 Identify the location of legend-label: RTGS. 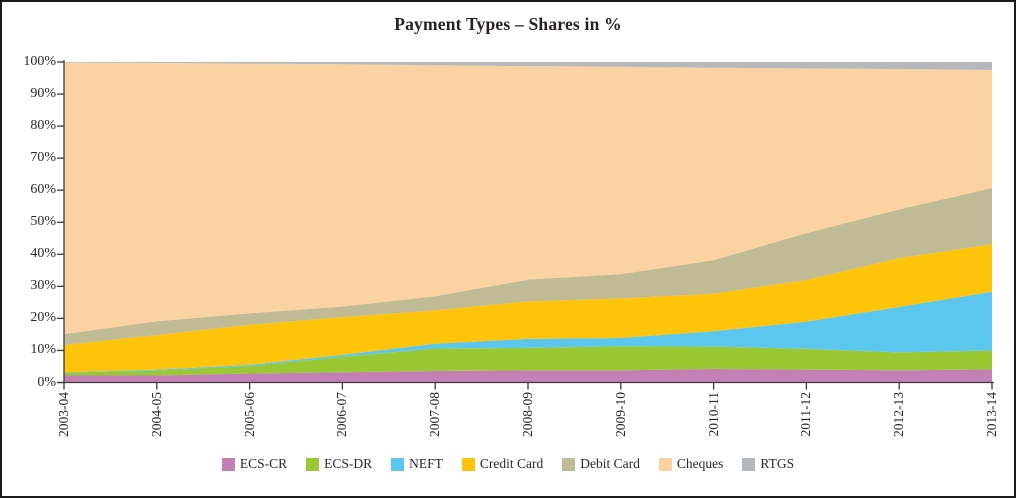
(777, 463).